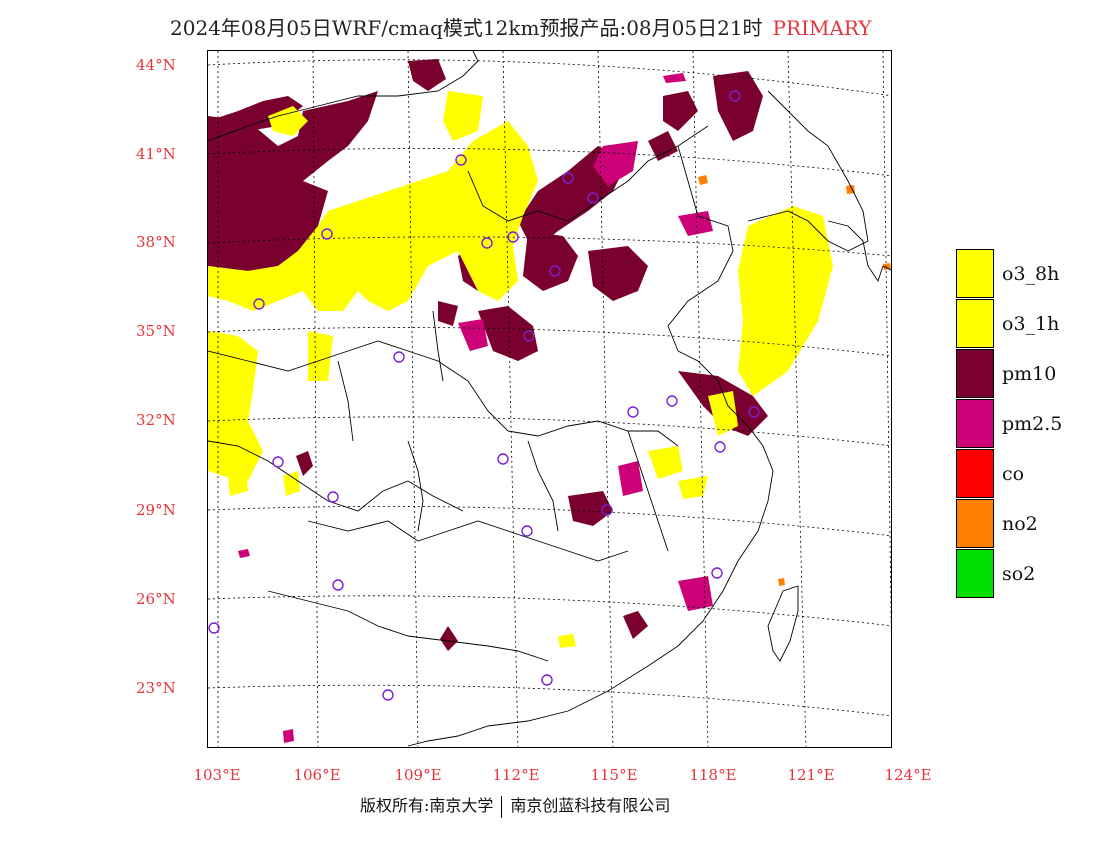  Describe the element at coordinates (156, 65) in the screenshot. I see `lat-label-44: 44°N` at that location.